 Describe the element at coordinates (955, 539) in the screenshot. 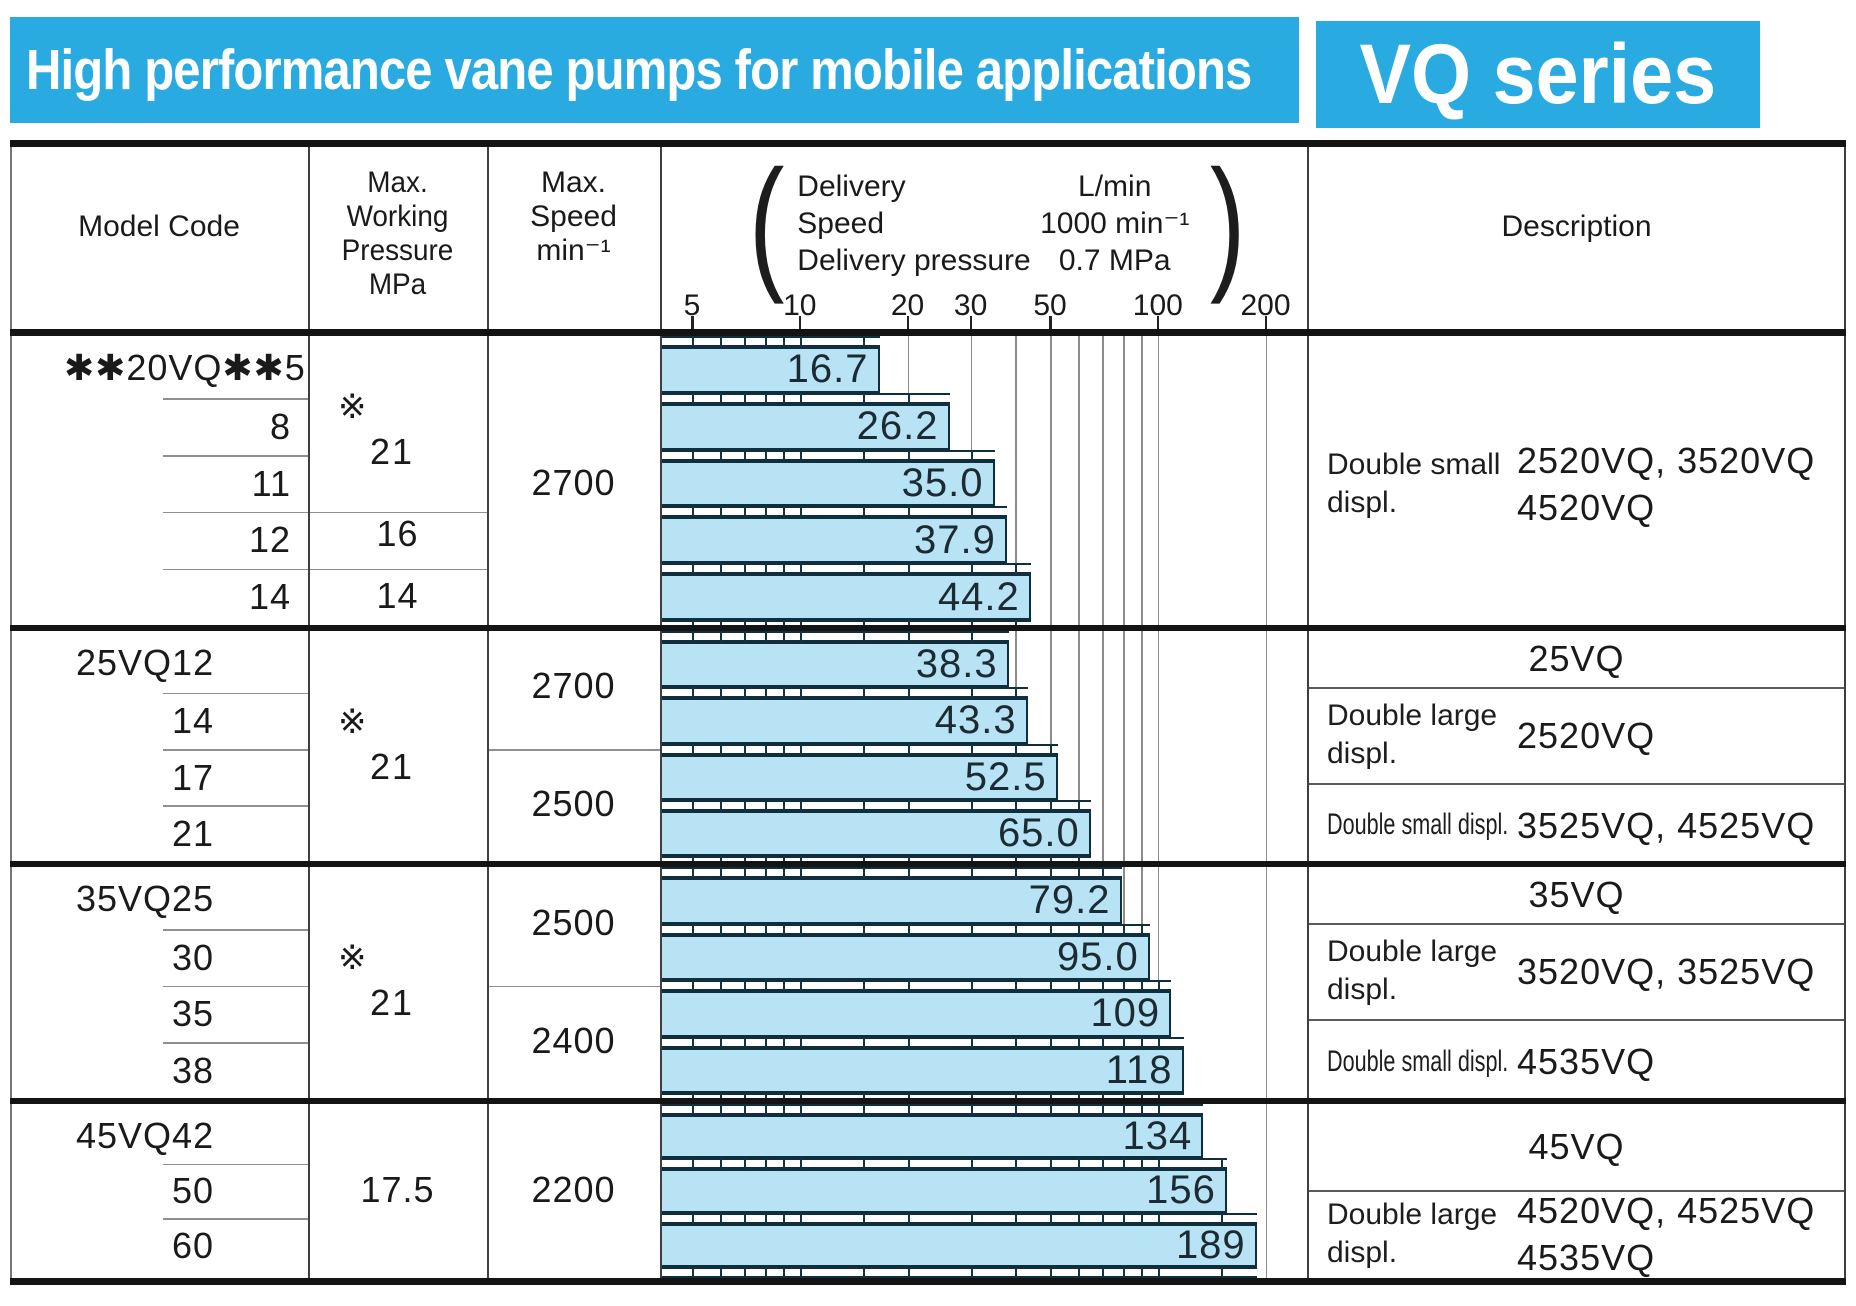

I see `bar-value-label: 37.9` at that location.